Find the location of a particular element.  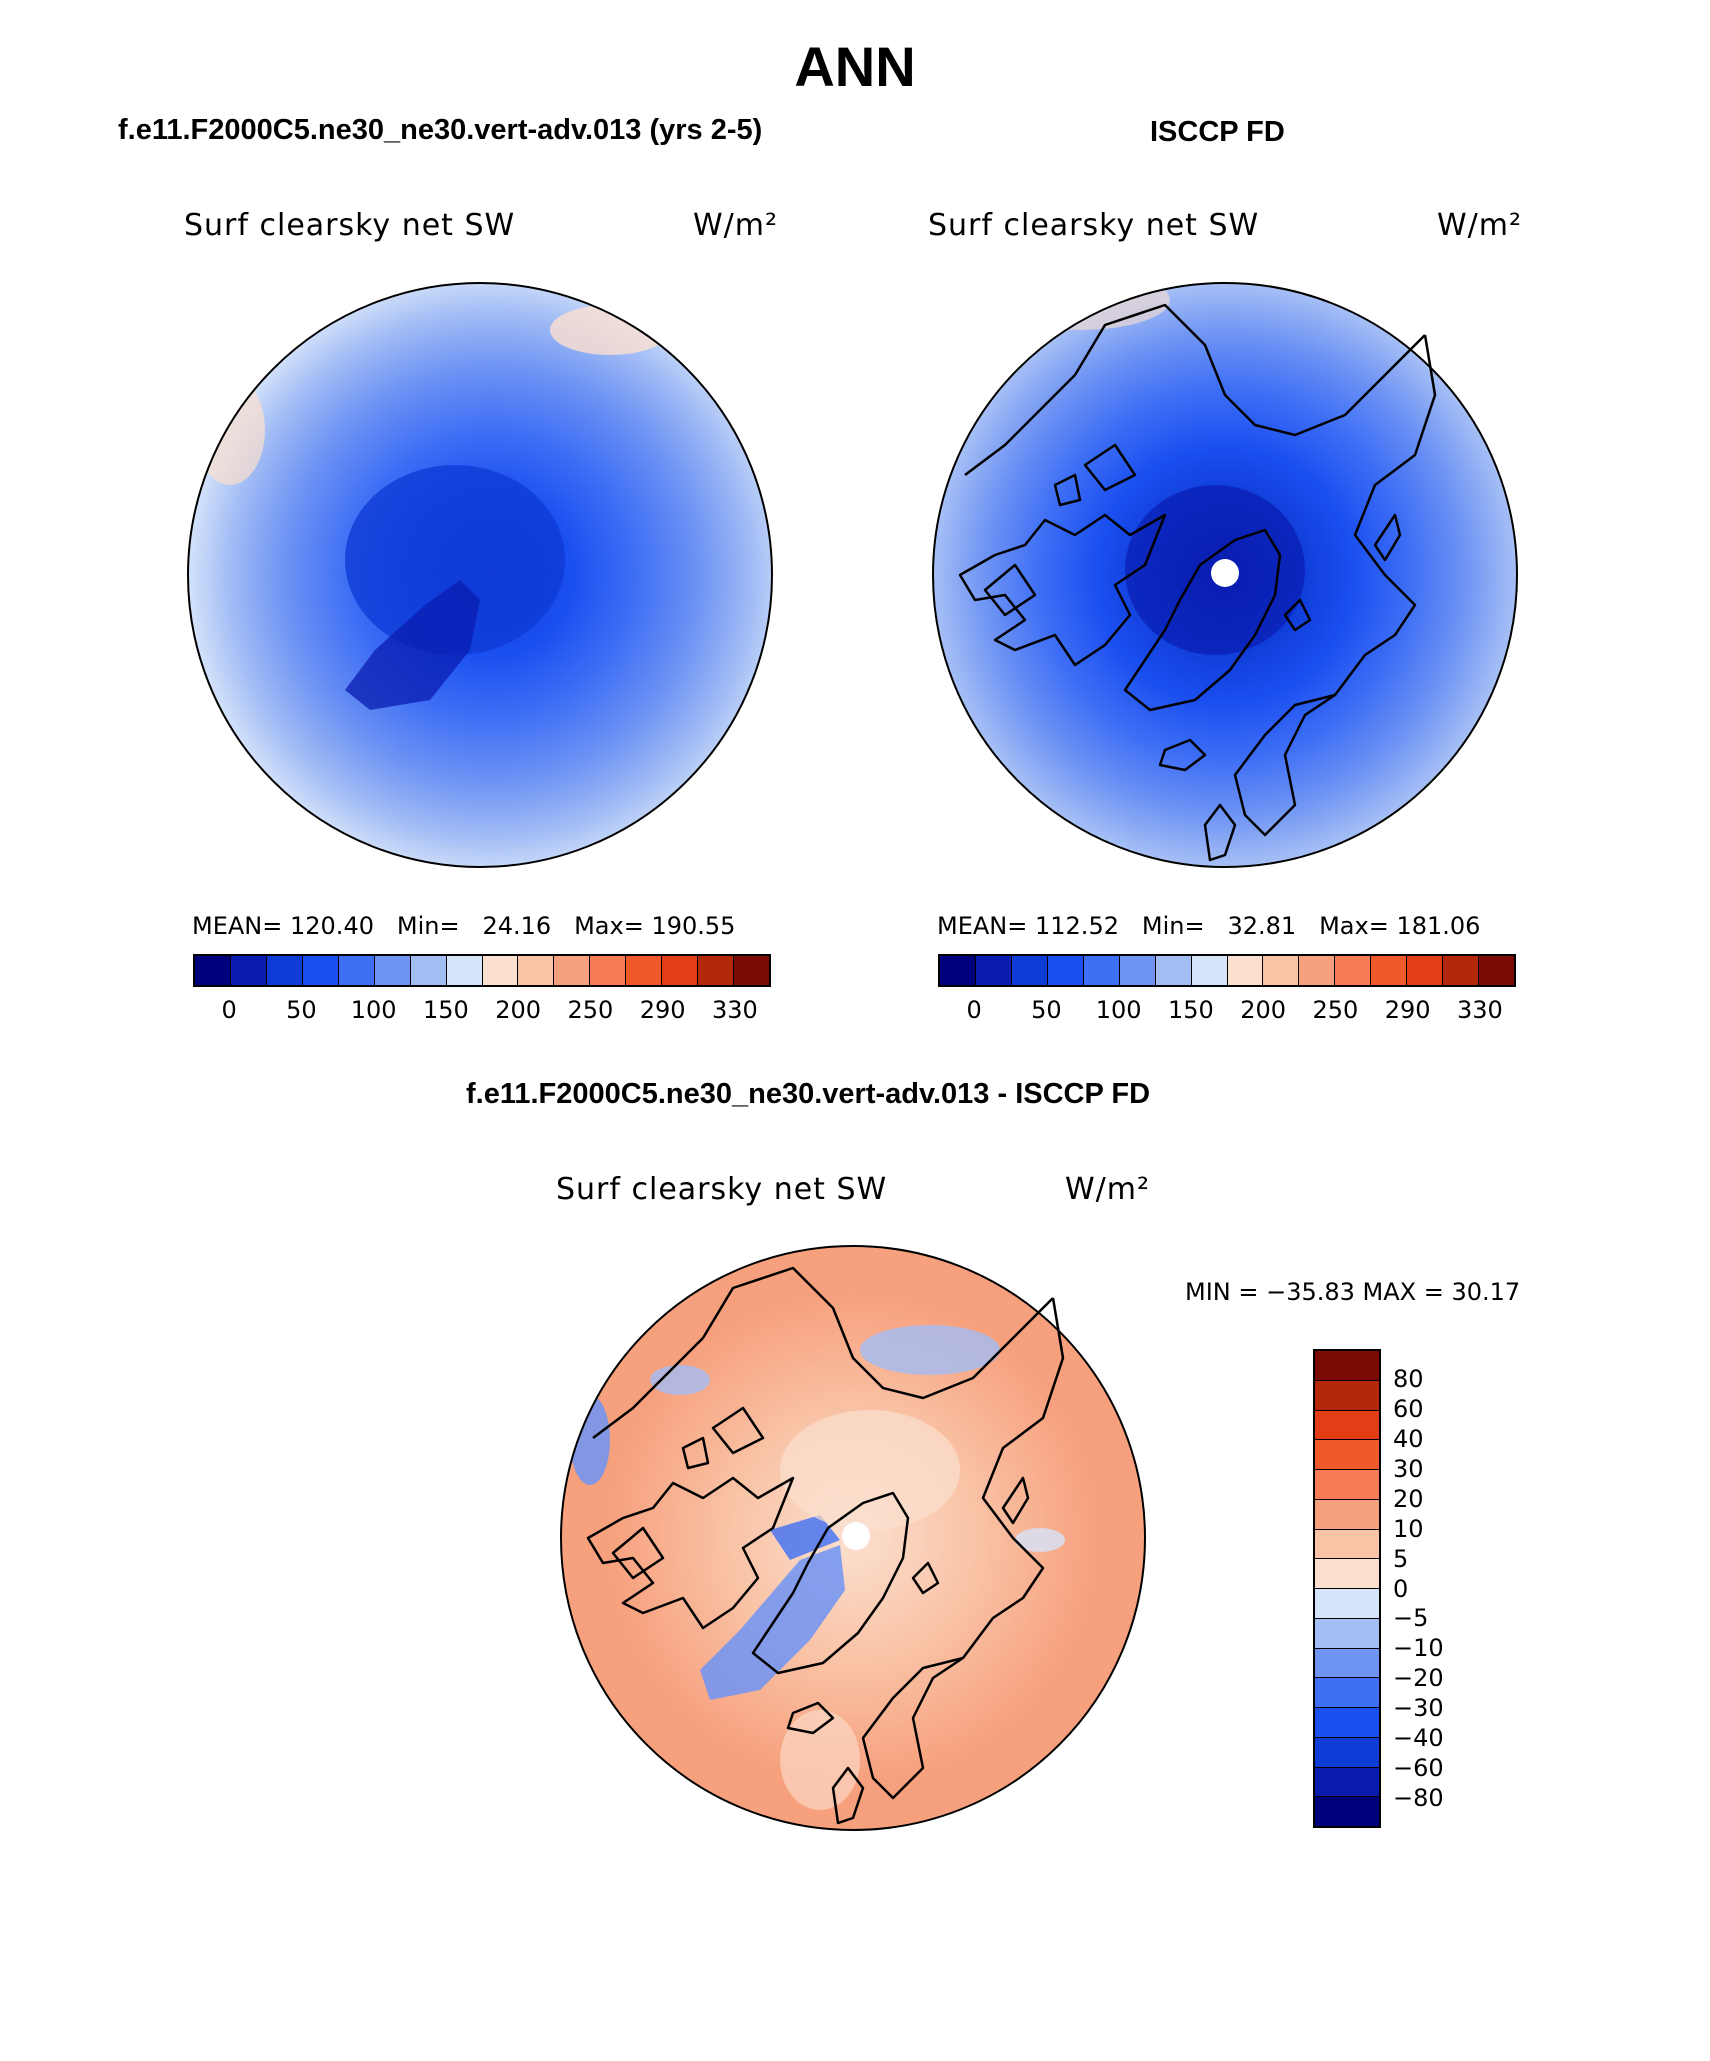

panel2-min-label: Min= is located at coordinates (1173, 926).